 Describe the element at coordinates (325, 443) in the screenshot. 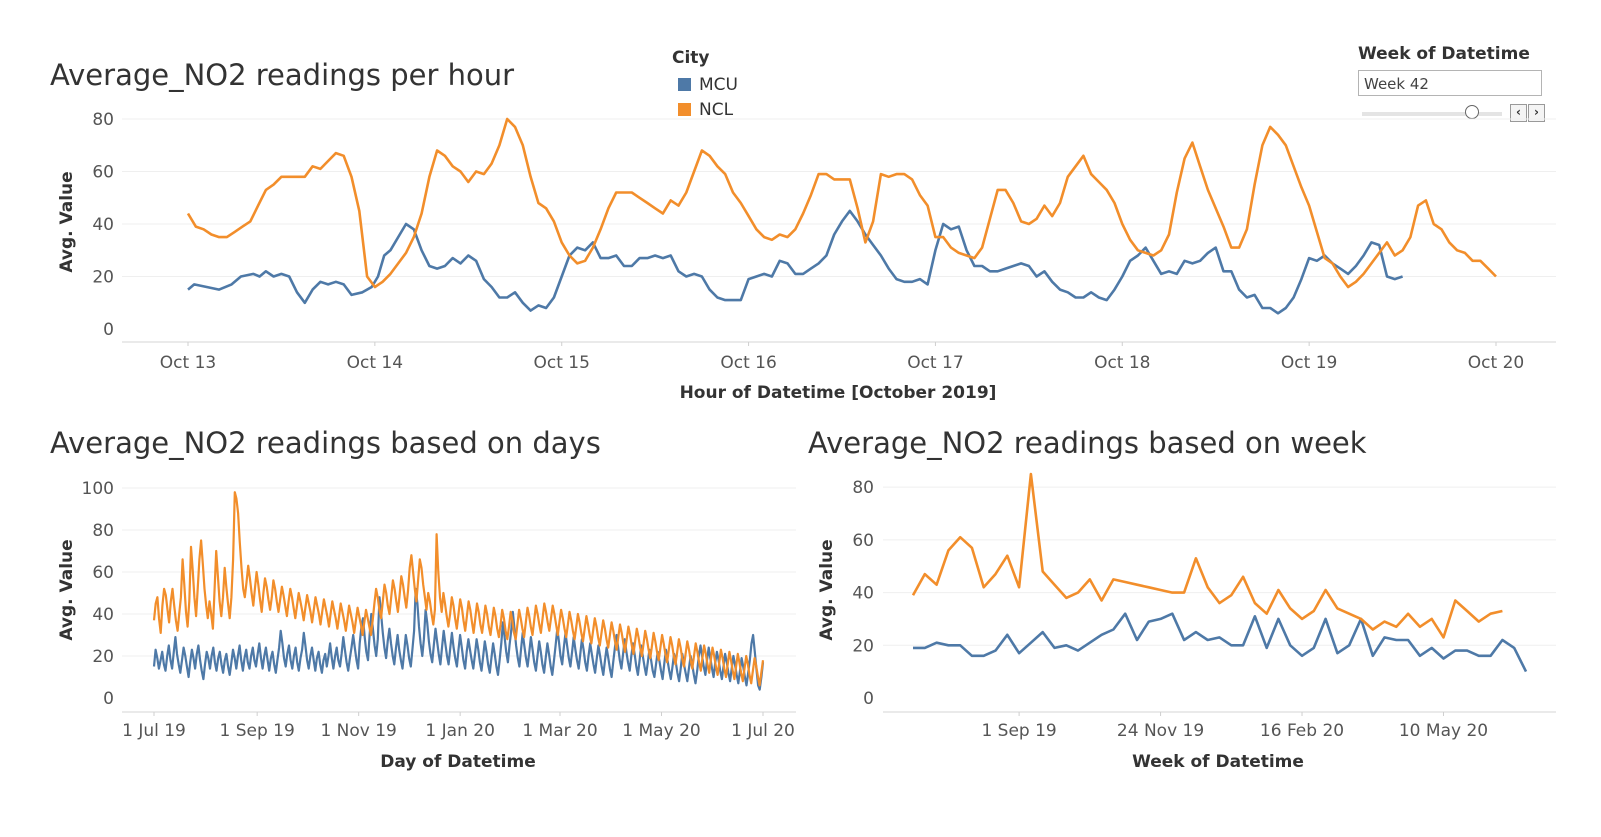

I see `chart-title-daily: Average_NO2 readings based on days` at that location.